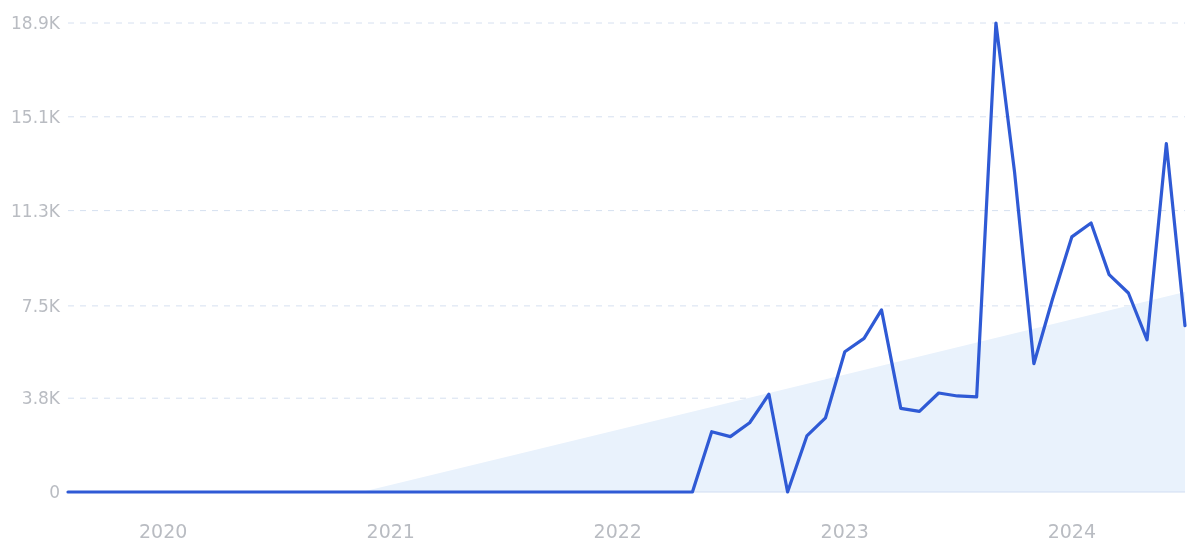 The image size is (1200, 556). What do you see at coordinates (844, 531) in the screenshot?
I see `x-tick-label: 2023` at bounding box center [844, 531].